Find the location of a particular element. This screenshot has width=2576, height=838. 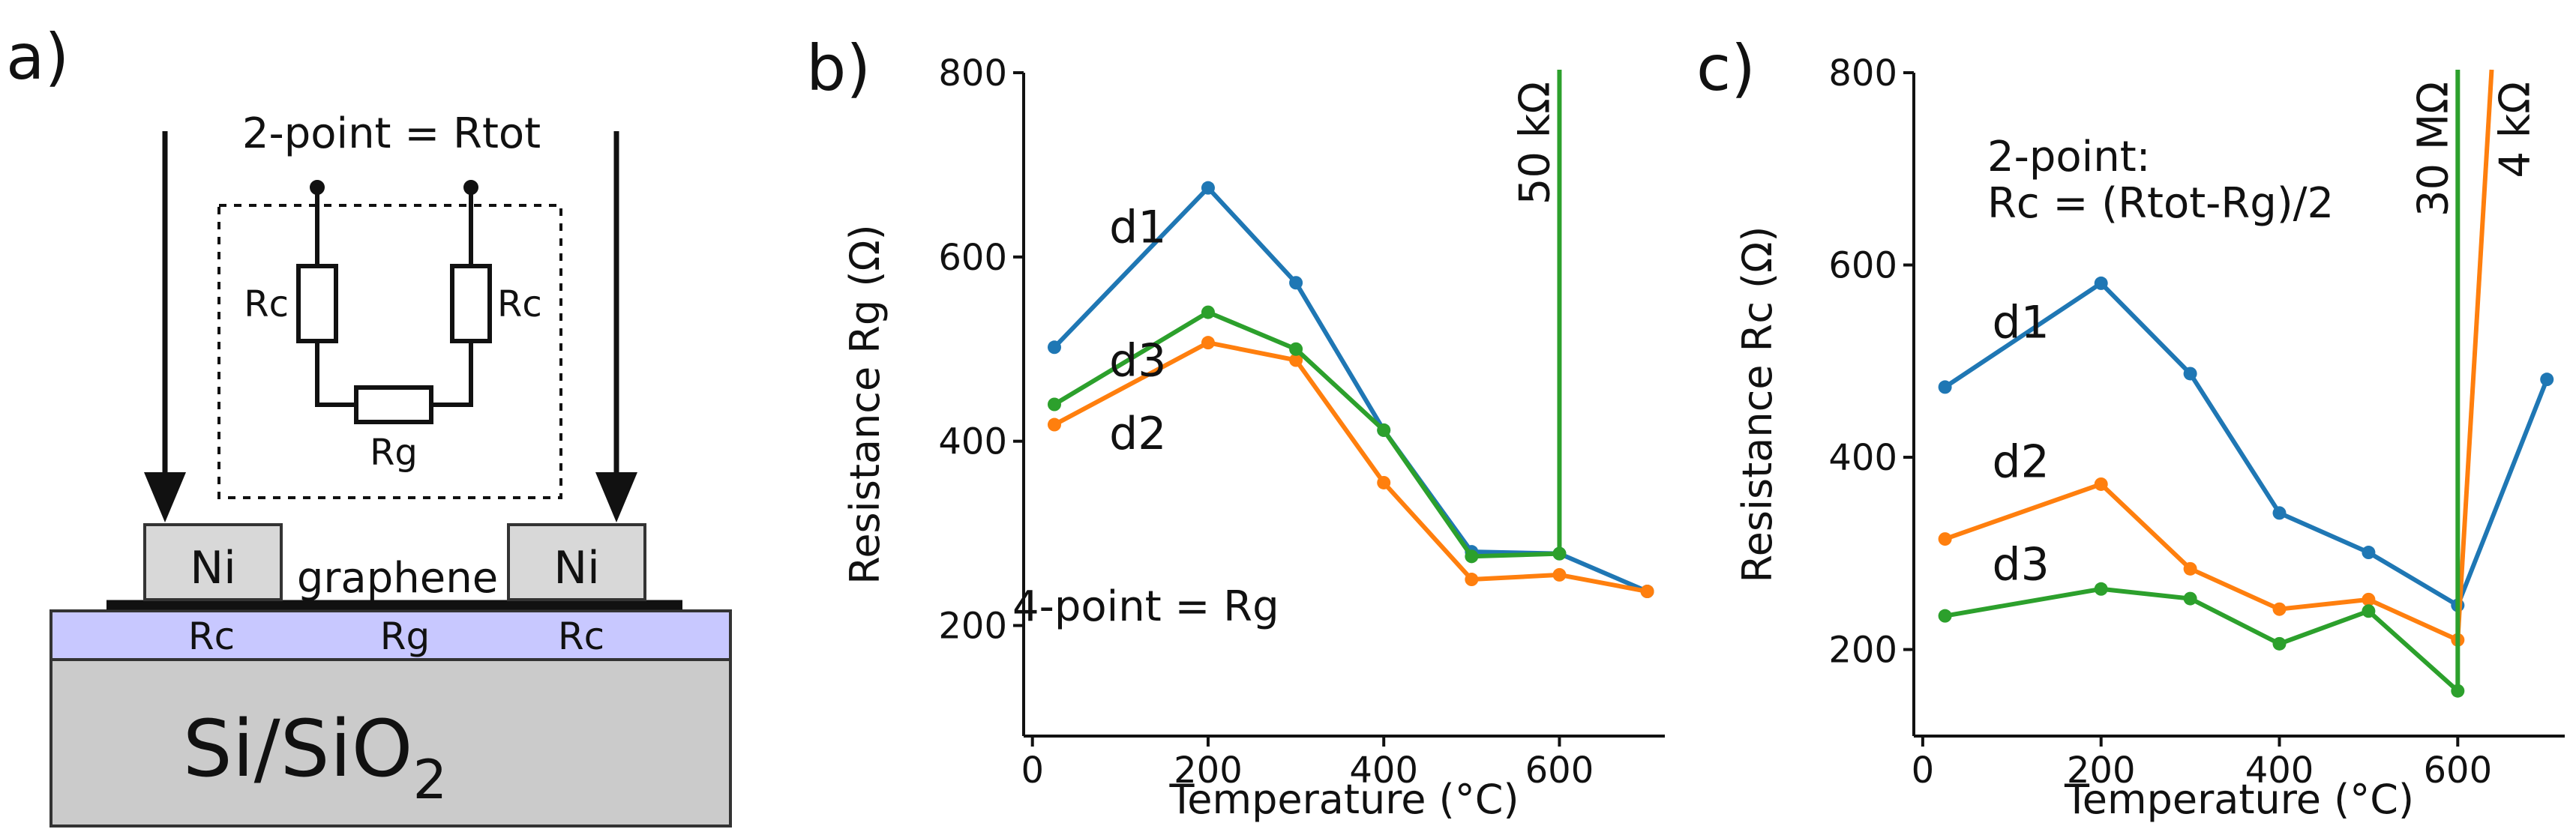

chart-c-jump-label-d2: 4 kΩ is located at coordinates (2515, 130).